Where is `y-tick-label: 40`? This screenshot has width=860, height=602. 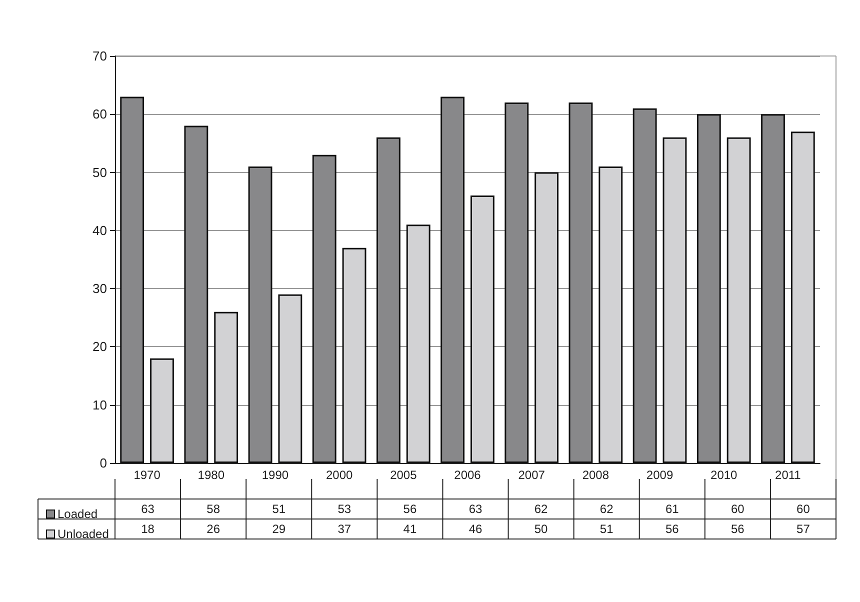 y-tick-label: 40 is located at coordinates (99, 230).